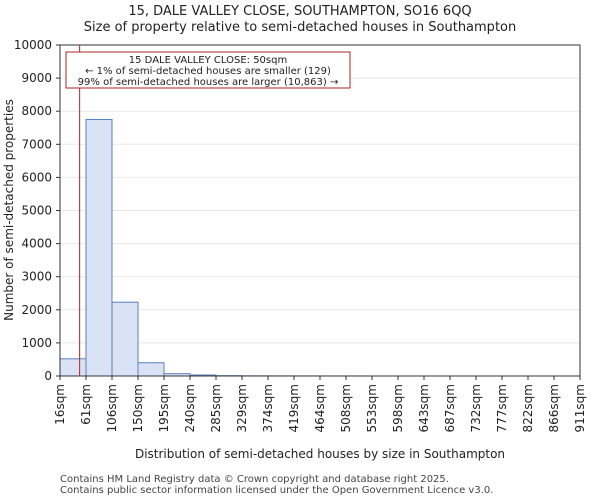 Image resolution: width=600 pixels, height=500 pixels. I want to click on x-tick-label: 508sqm, so click(346, 408).